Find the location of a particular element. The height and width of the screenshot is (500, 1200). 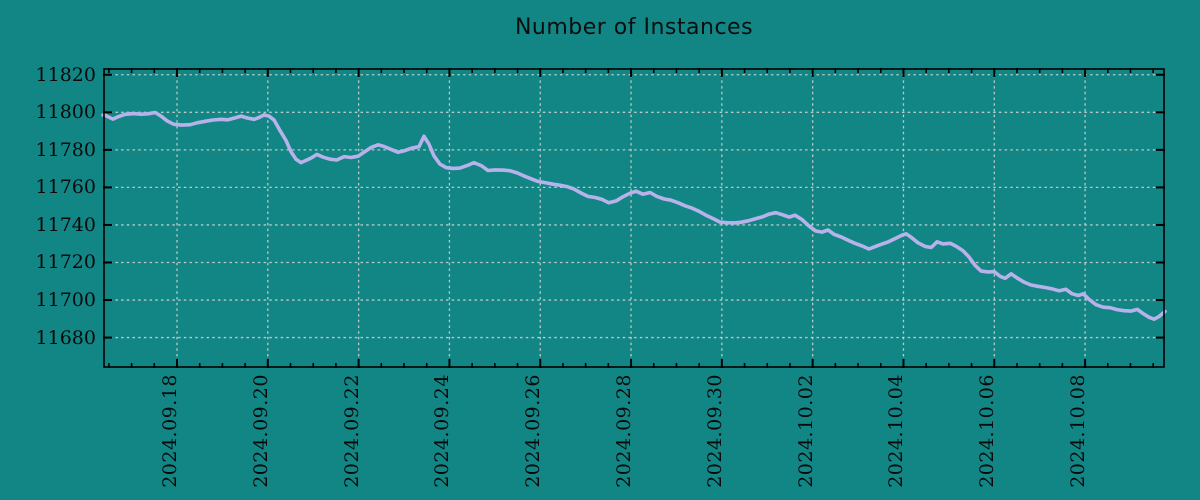

y-axis-tick-label: 11780 is located at coordinates (65, 149).